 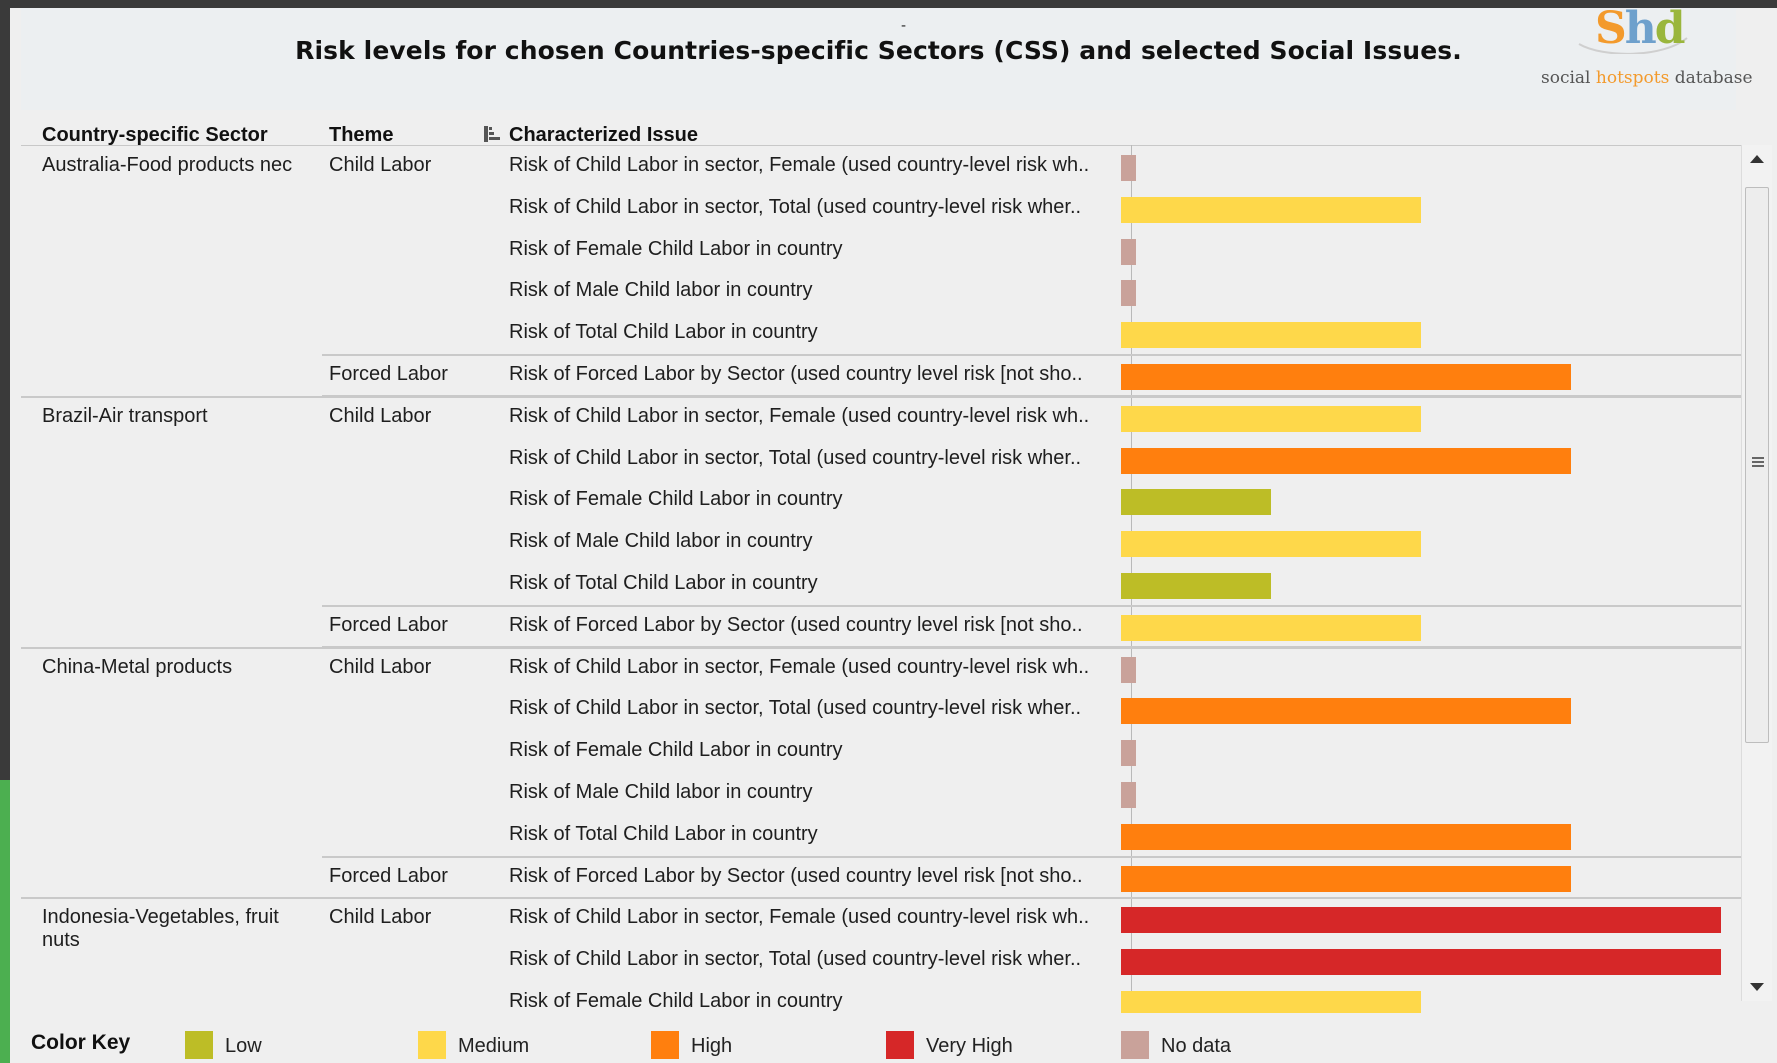 I want to click on logo-swoosh-icon, so click(x=1633, y=45).